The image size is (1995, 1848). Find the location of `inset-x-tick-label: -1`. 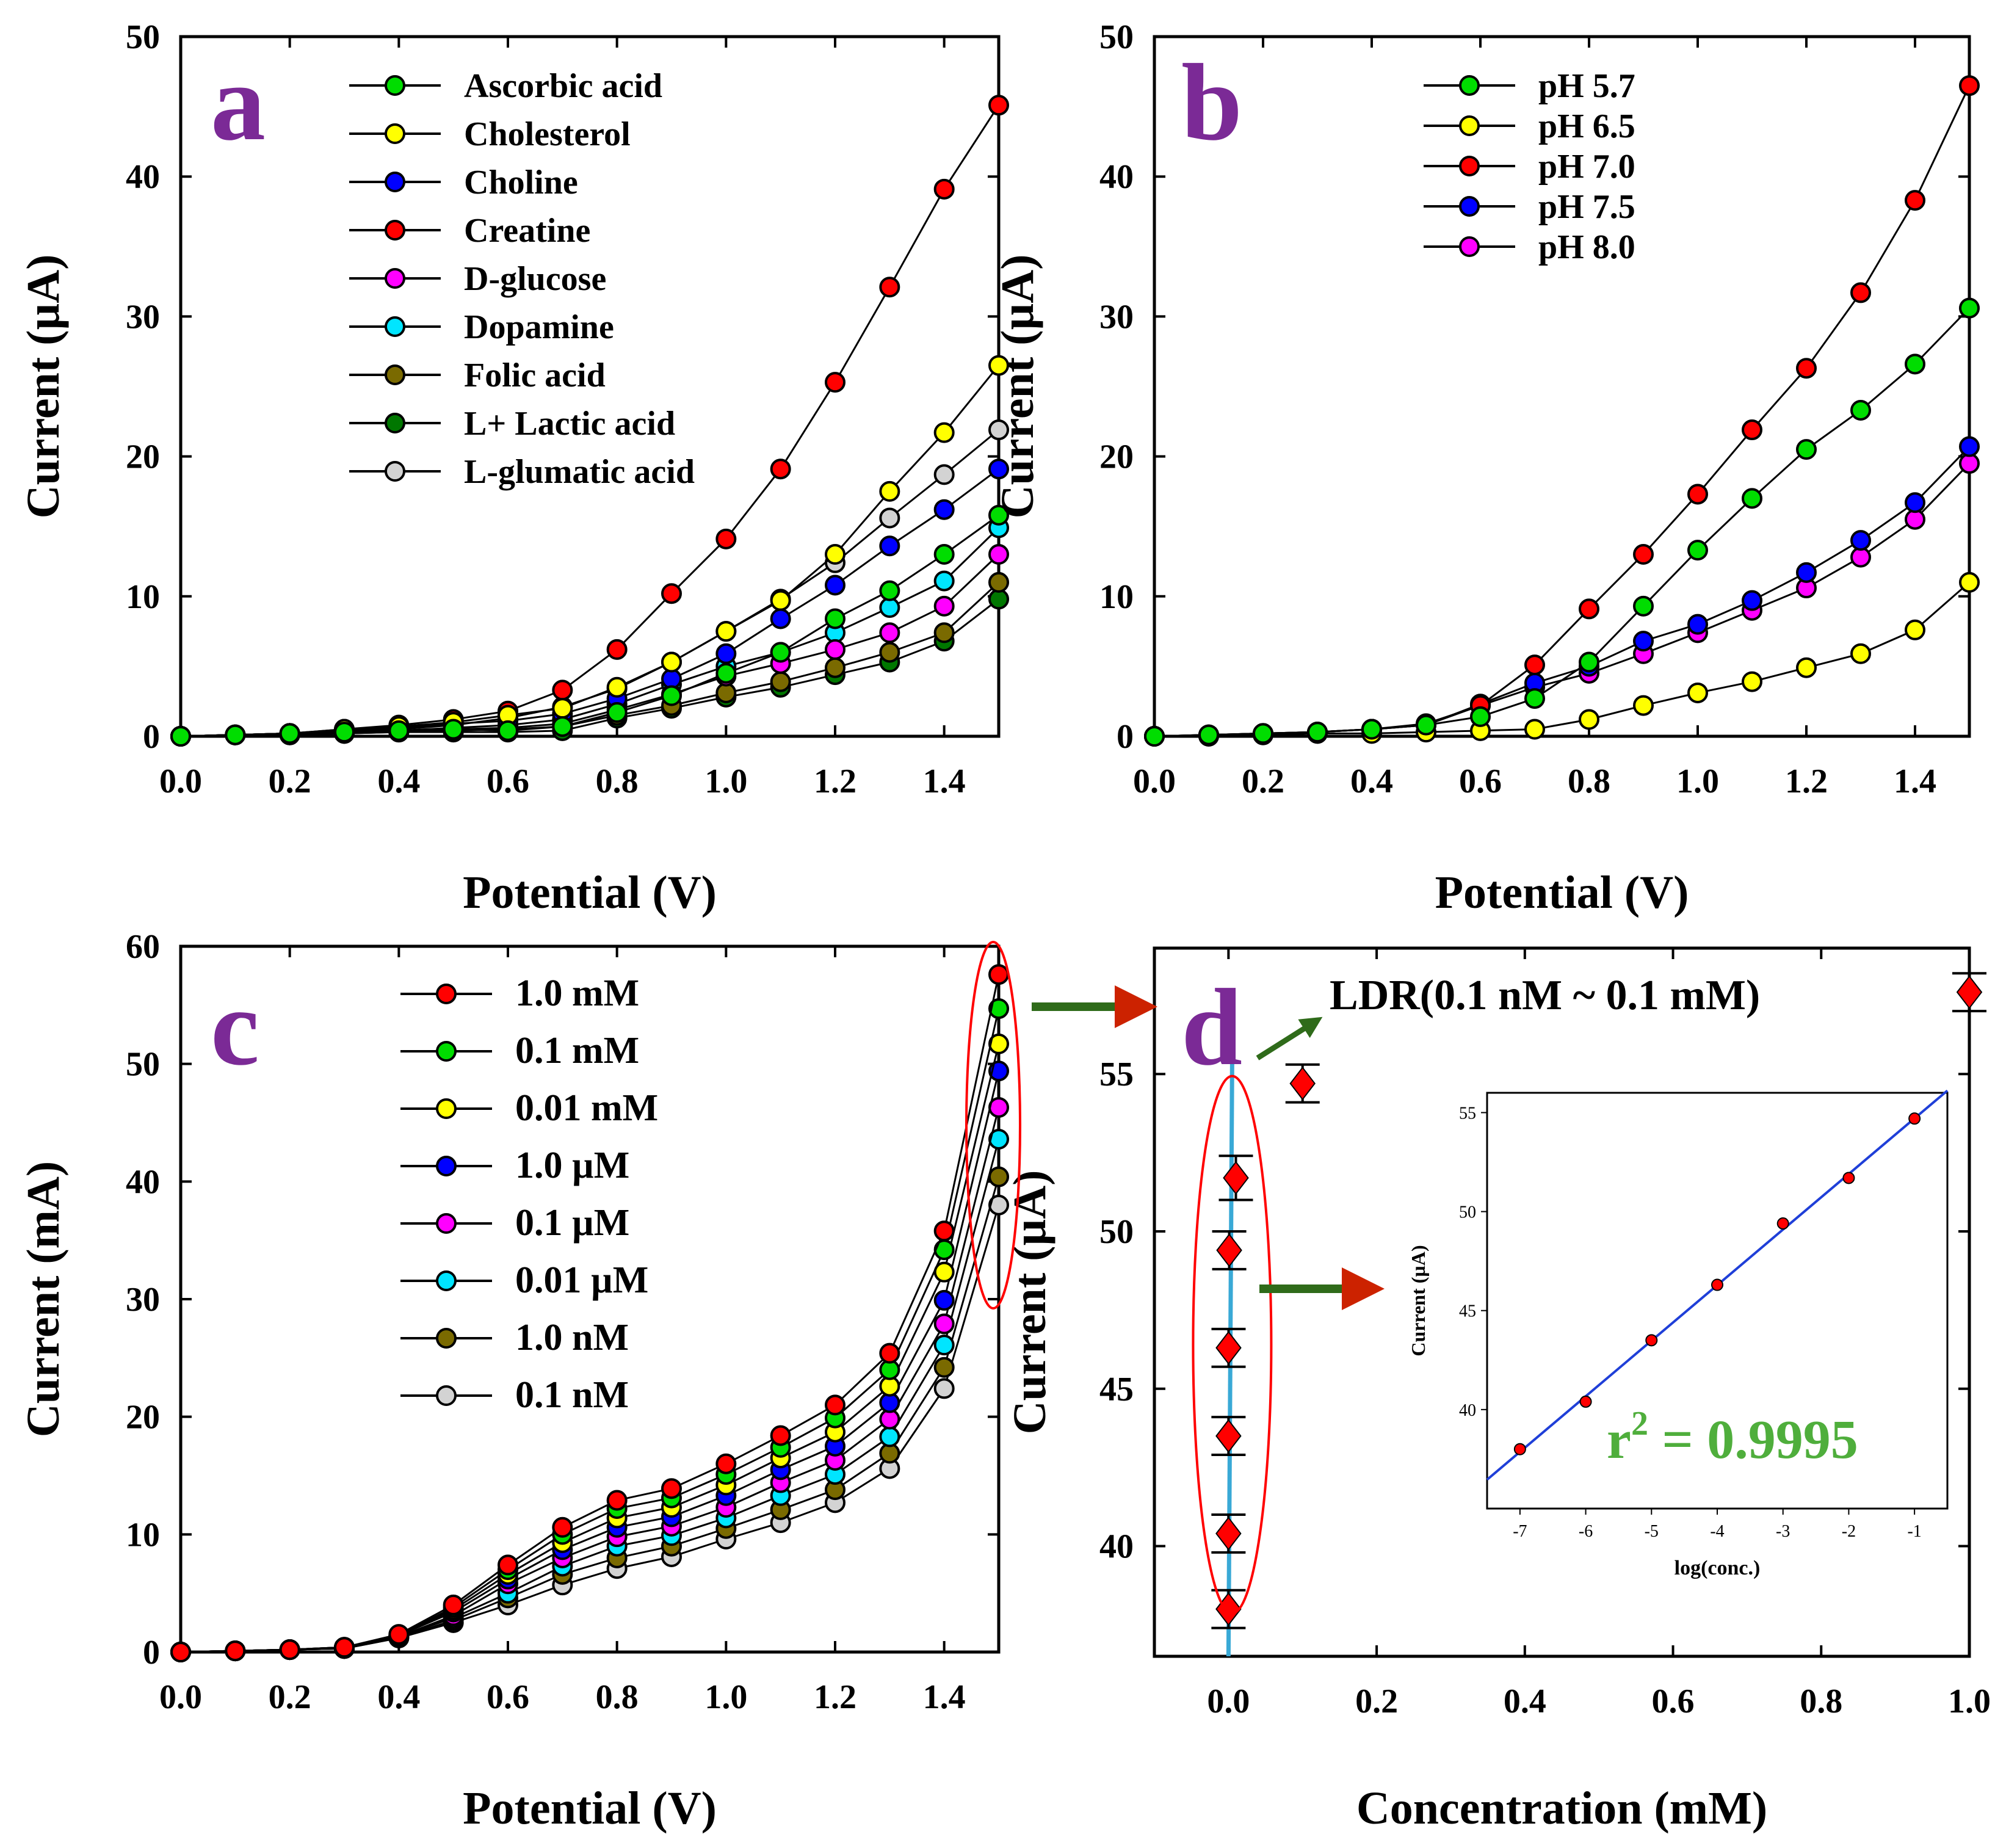

inset-x-tick-label: -1 is located at coordinates (1914, 1532).